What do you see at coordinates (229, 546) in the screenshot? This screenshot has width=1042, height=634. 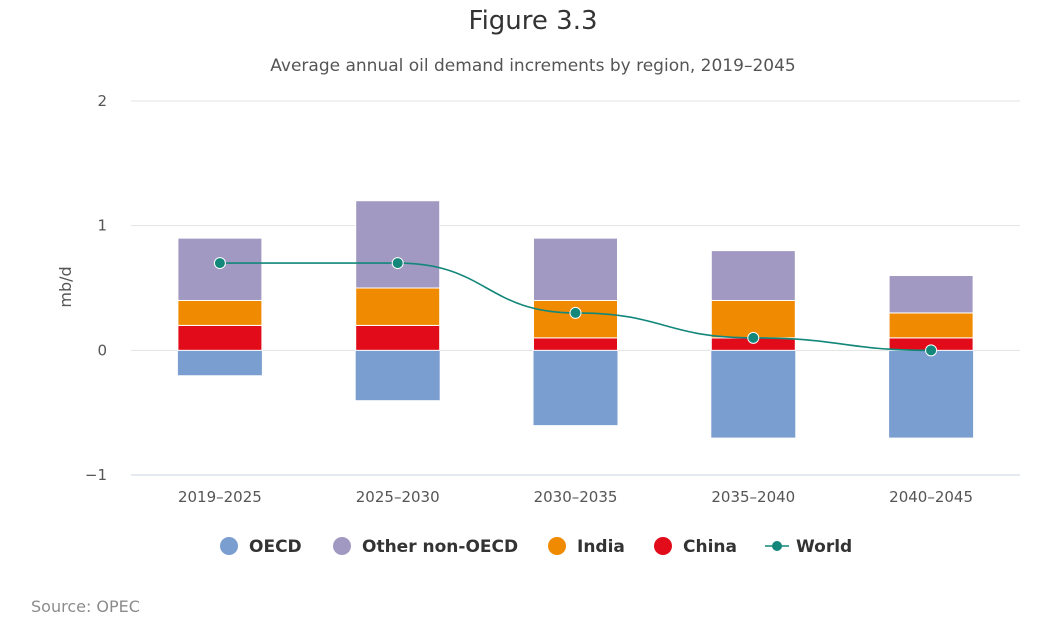 I see `legend-swatch-oecd` at bounding box center [229, 546].